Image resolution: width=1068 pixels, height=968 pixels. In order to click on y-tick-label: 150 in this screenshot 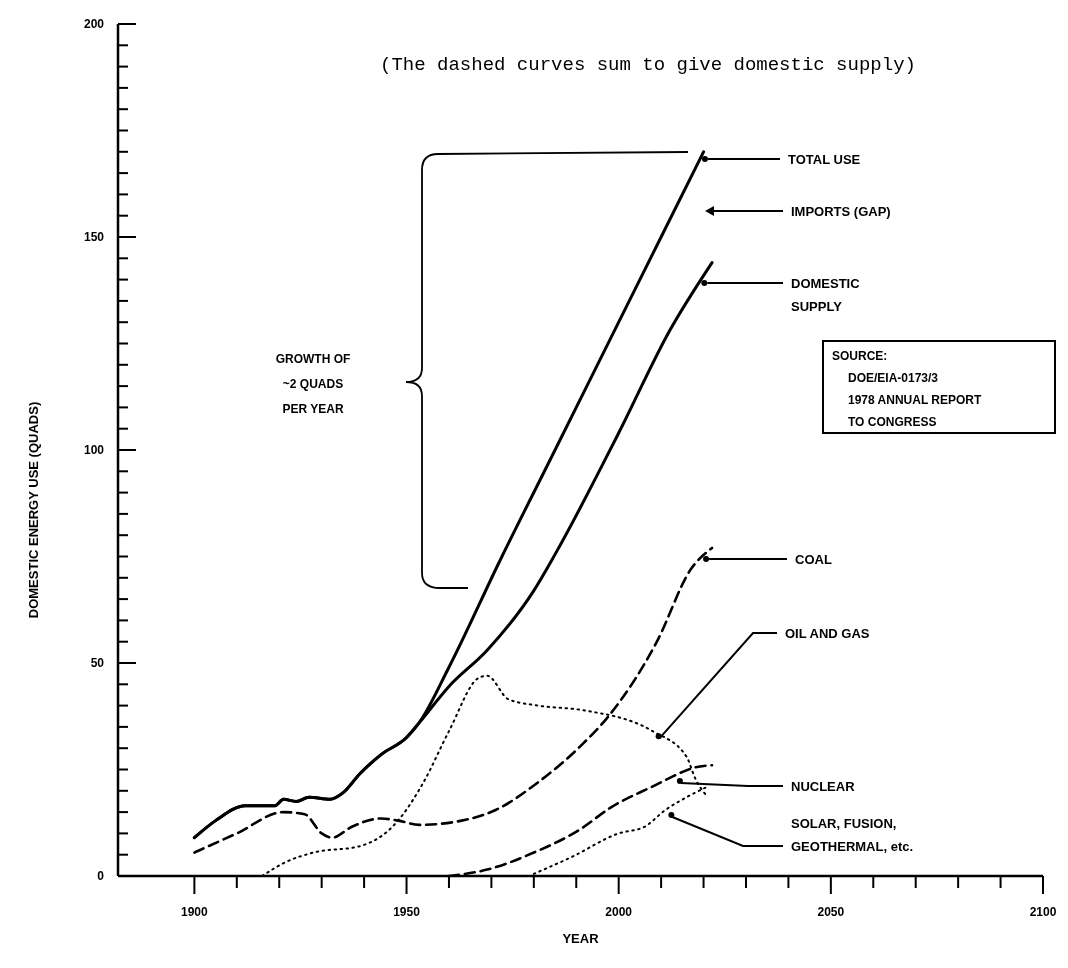, I will do `click(94, 237)`.